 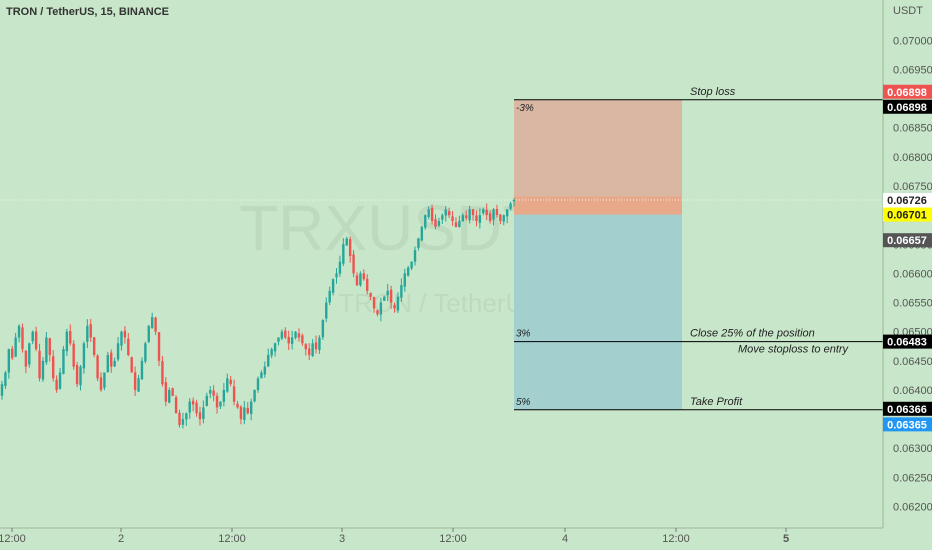 What do you see at coordinates (786, 539) in the screenshot?
I see `time-tick-label: 5` at bounding box center [786, 539].